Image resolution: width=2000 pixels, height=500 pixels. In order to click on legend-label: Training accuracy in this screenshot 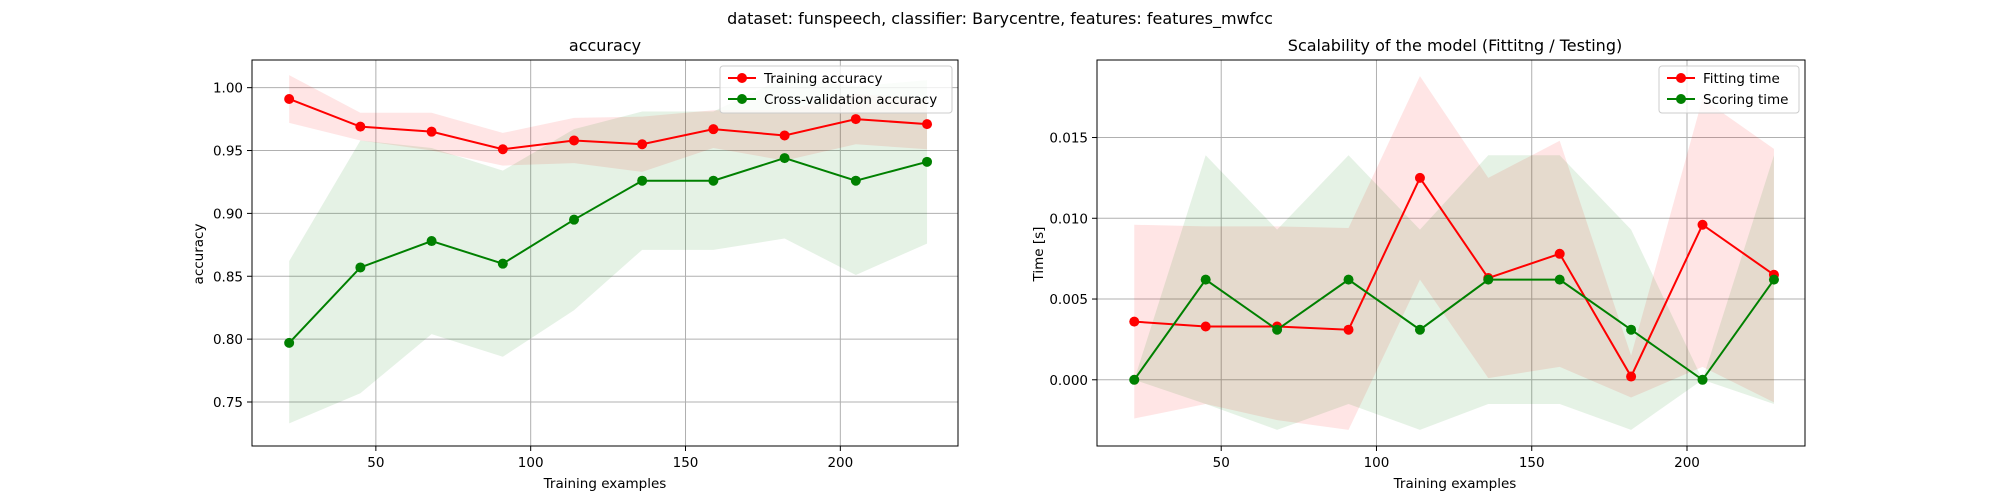, I will do `click(822, 79)`.